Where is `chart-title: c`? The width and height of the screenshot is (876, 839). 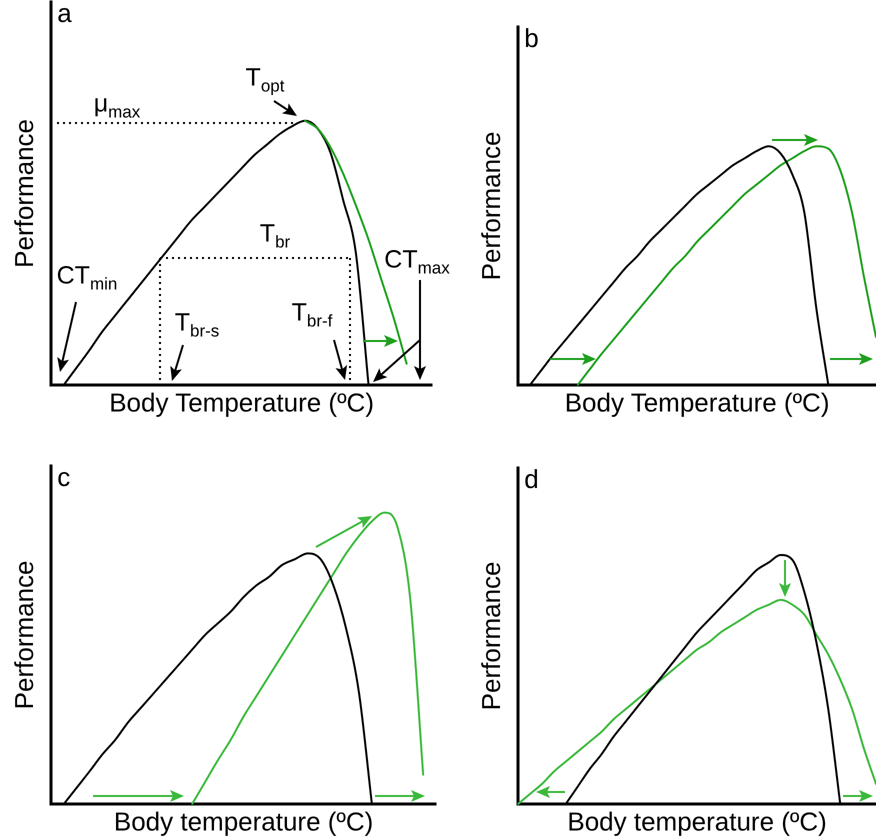
chart-title: c is located at coordinates (63, 477).